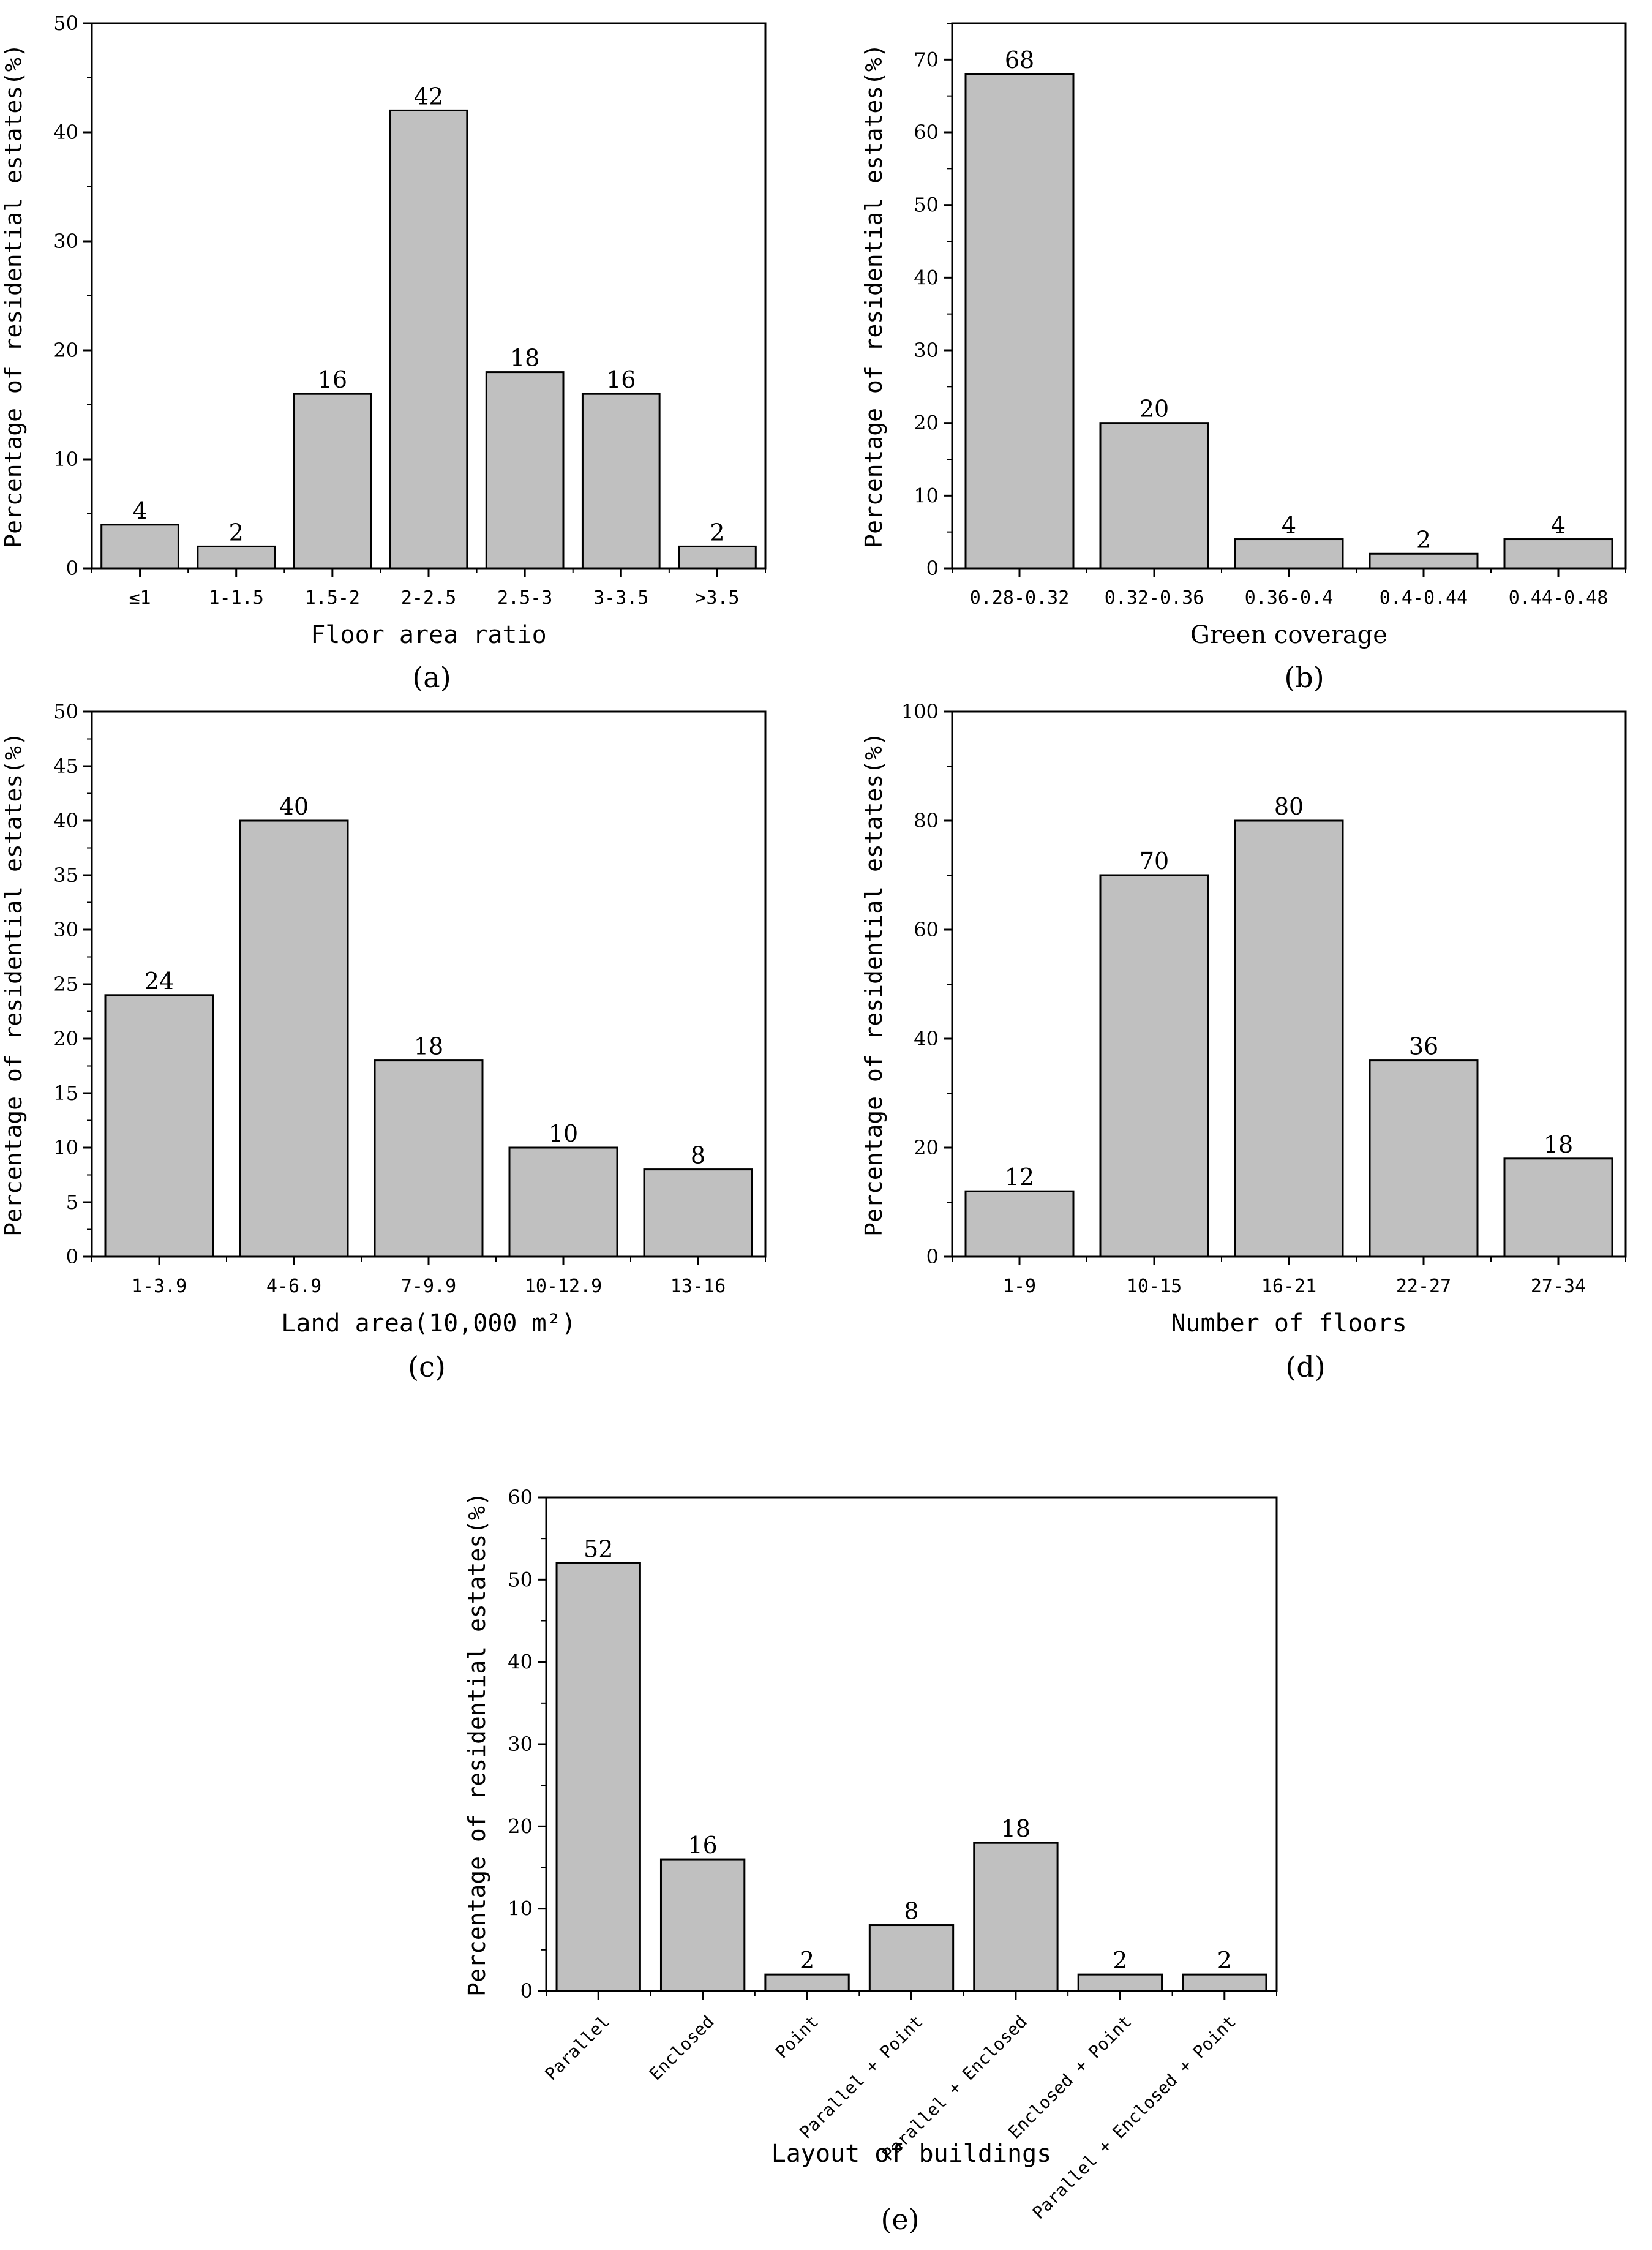 The image size is (1652, 2250). Describe the element at coordinates (920, 711) in the screenshot. I see `y-tick-label: 100` at that location.